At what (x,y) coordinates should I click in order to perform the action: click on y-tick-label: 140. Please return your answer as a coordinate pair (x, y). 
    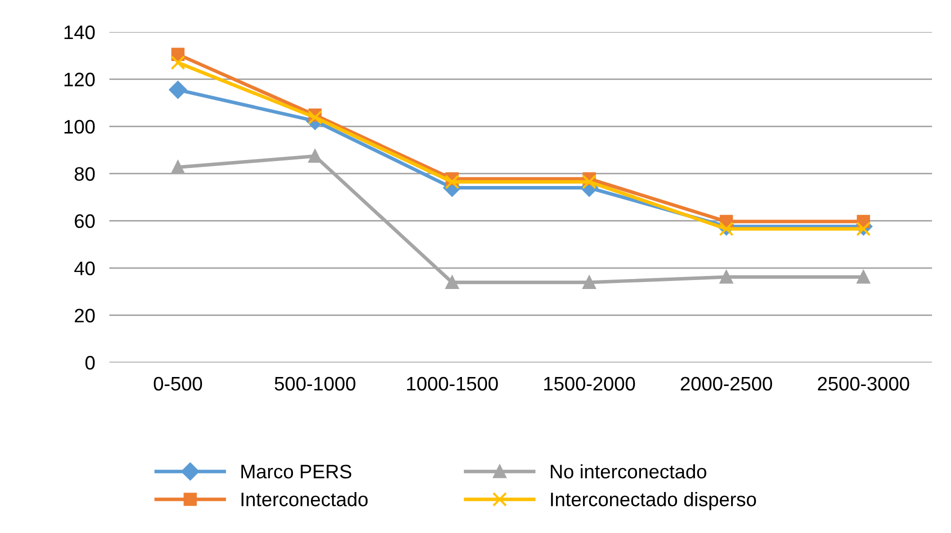
    Looking at the image, I should click on (79, 32).